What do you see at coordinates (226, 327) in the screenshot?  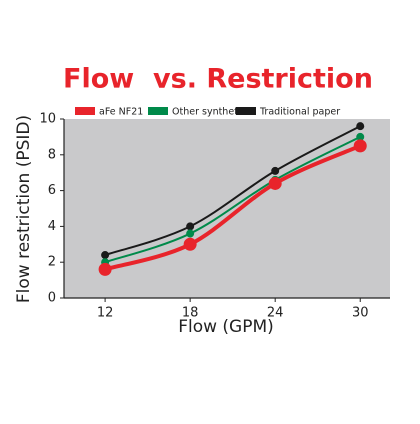 I see `x-axis-label: Flow (GPM)` at bounding box center [226, 327].